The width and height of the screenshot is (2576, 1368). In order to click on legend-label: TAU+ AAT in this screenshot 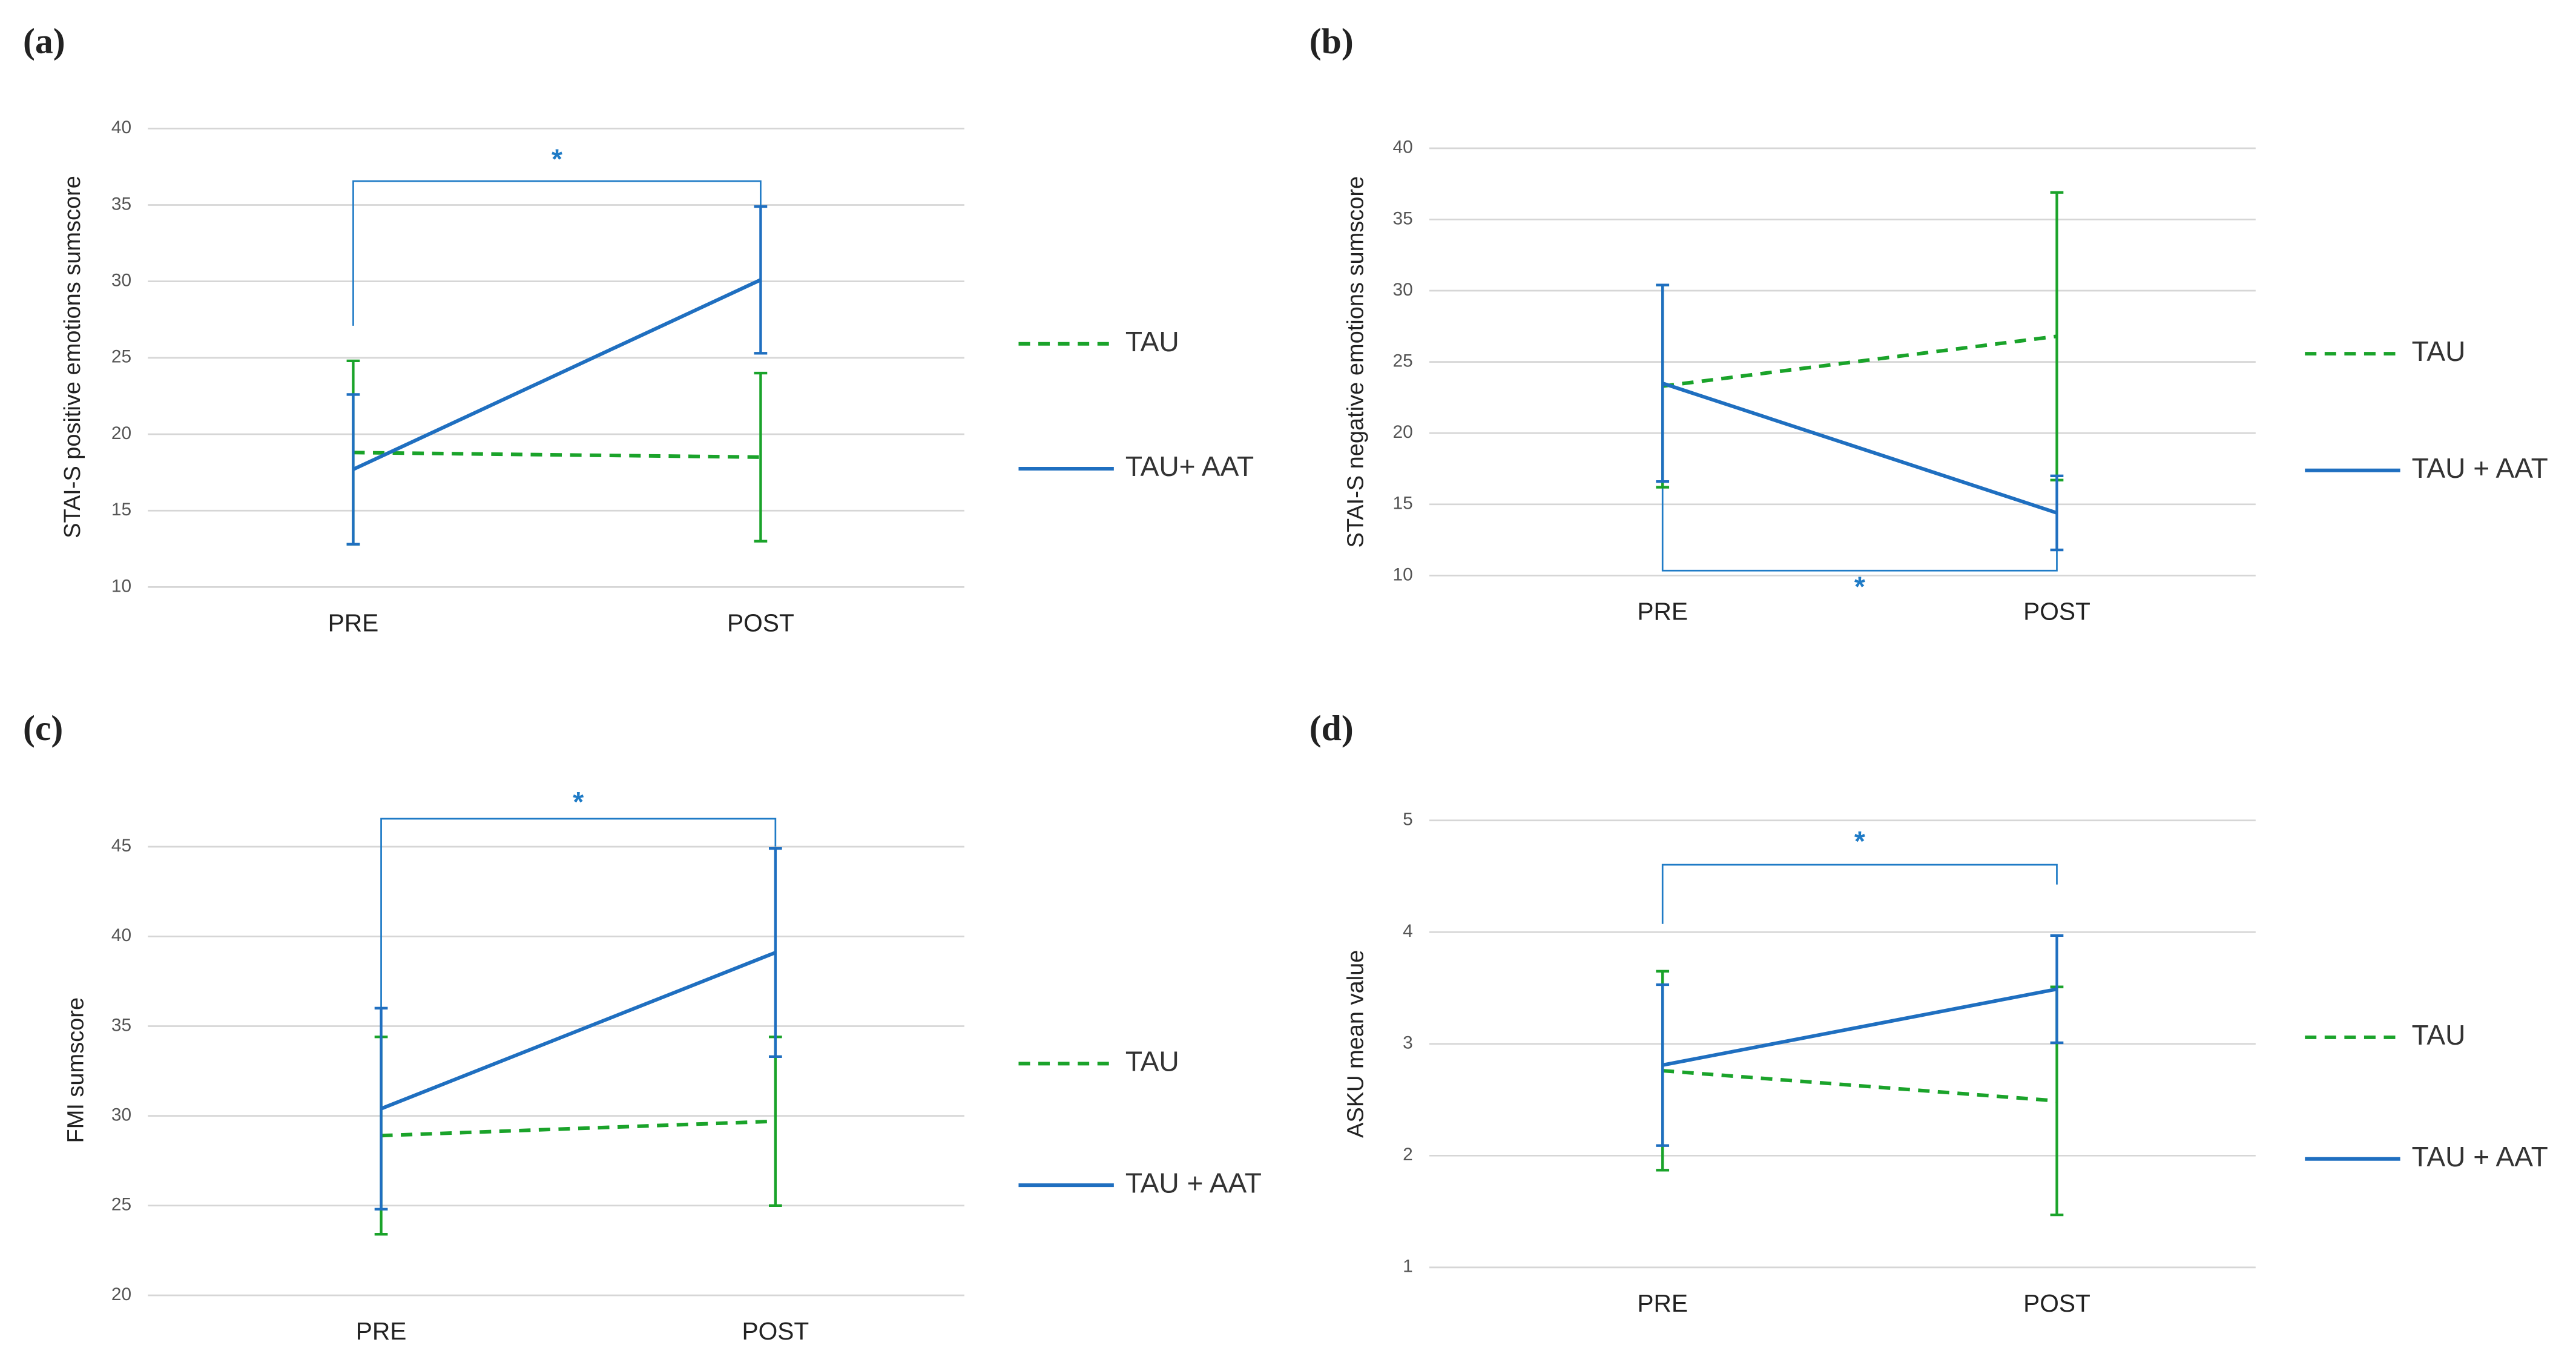, I will do `click(1189, 467)`.